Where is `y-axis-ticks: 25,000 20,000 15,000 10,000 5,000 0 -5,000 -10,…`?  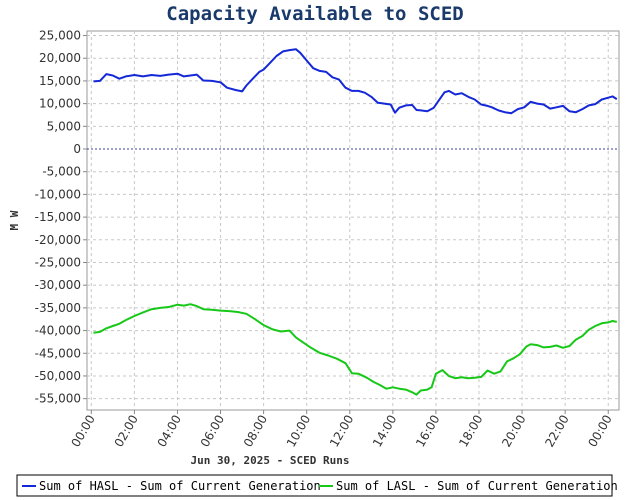 y-axis-ticks: 25,000 20,000 15,000 10,000 5,000 0 -5,000 -10,… is located at coordinates (61, 217).